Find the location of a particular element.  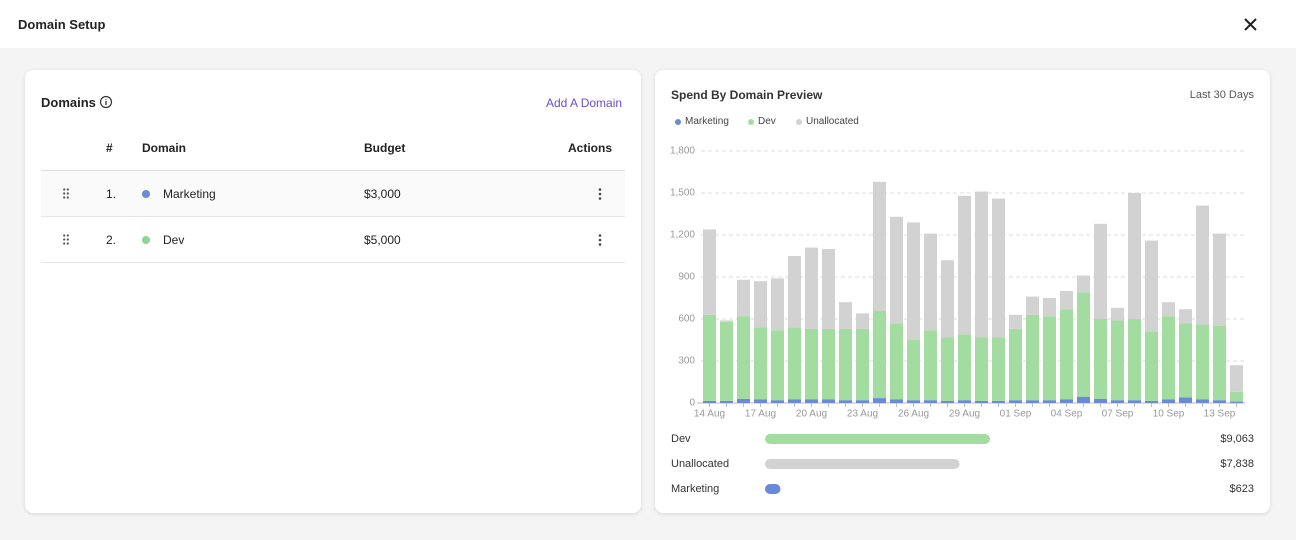

summary-value: $7,838 is located at coordinates (1237, 464).